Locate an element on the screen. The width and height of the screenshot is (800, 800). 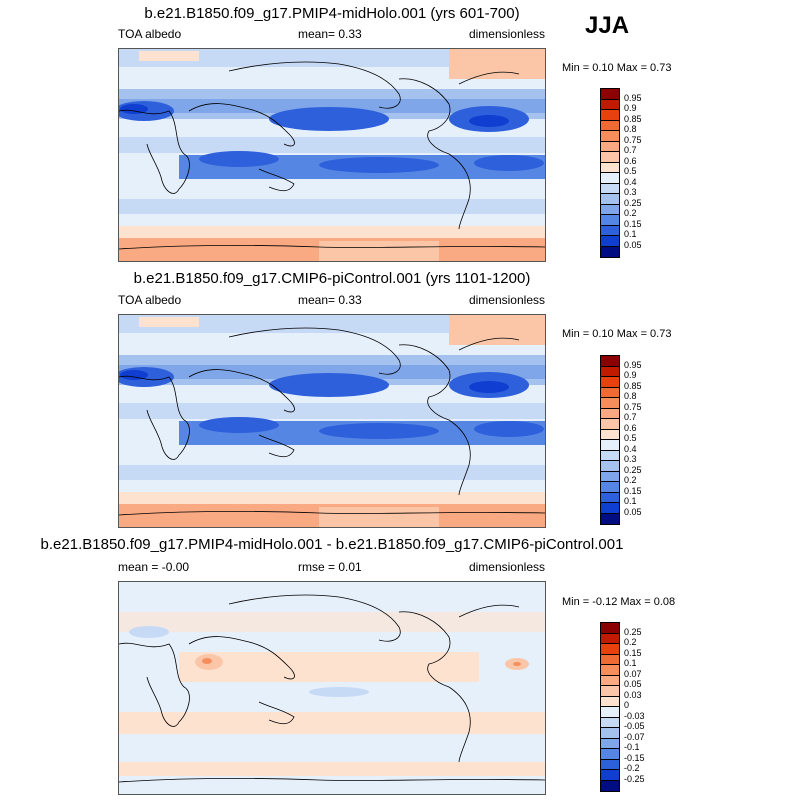
colorbar-tick-label: -0.05 is located at coordinates (634, 726).